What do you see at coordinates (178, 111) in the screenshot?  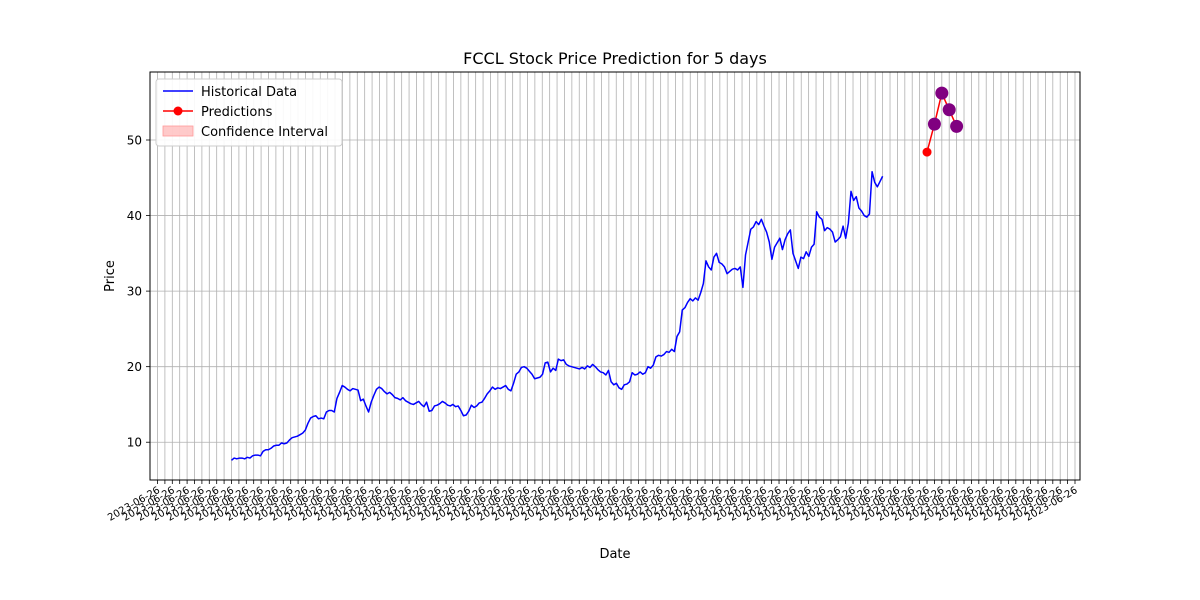 I see `legend-predictions-marker` at bounding box center [178, 111].